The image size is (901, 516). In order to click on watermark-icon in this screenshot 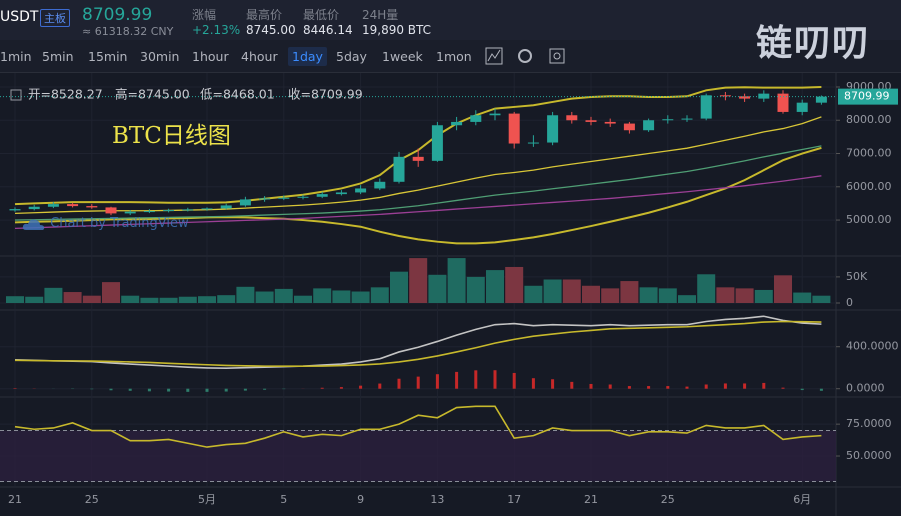, I will do `click(33, 224)`.